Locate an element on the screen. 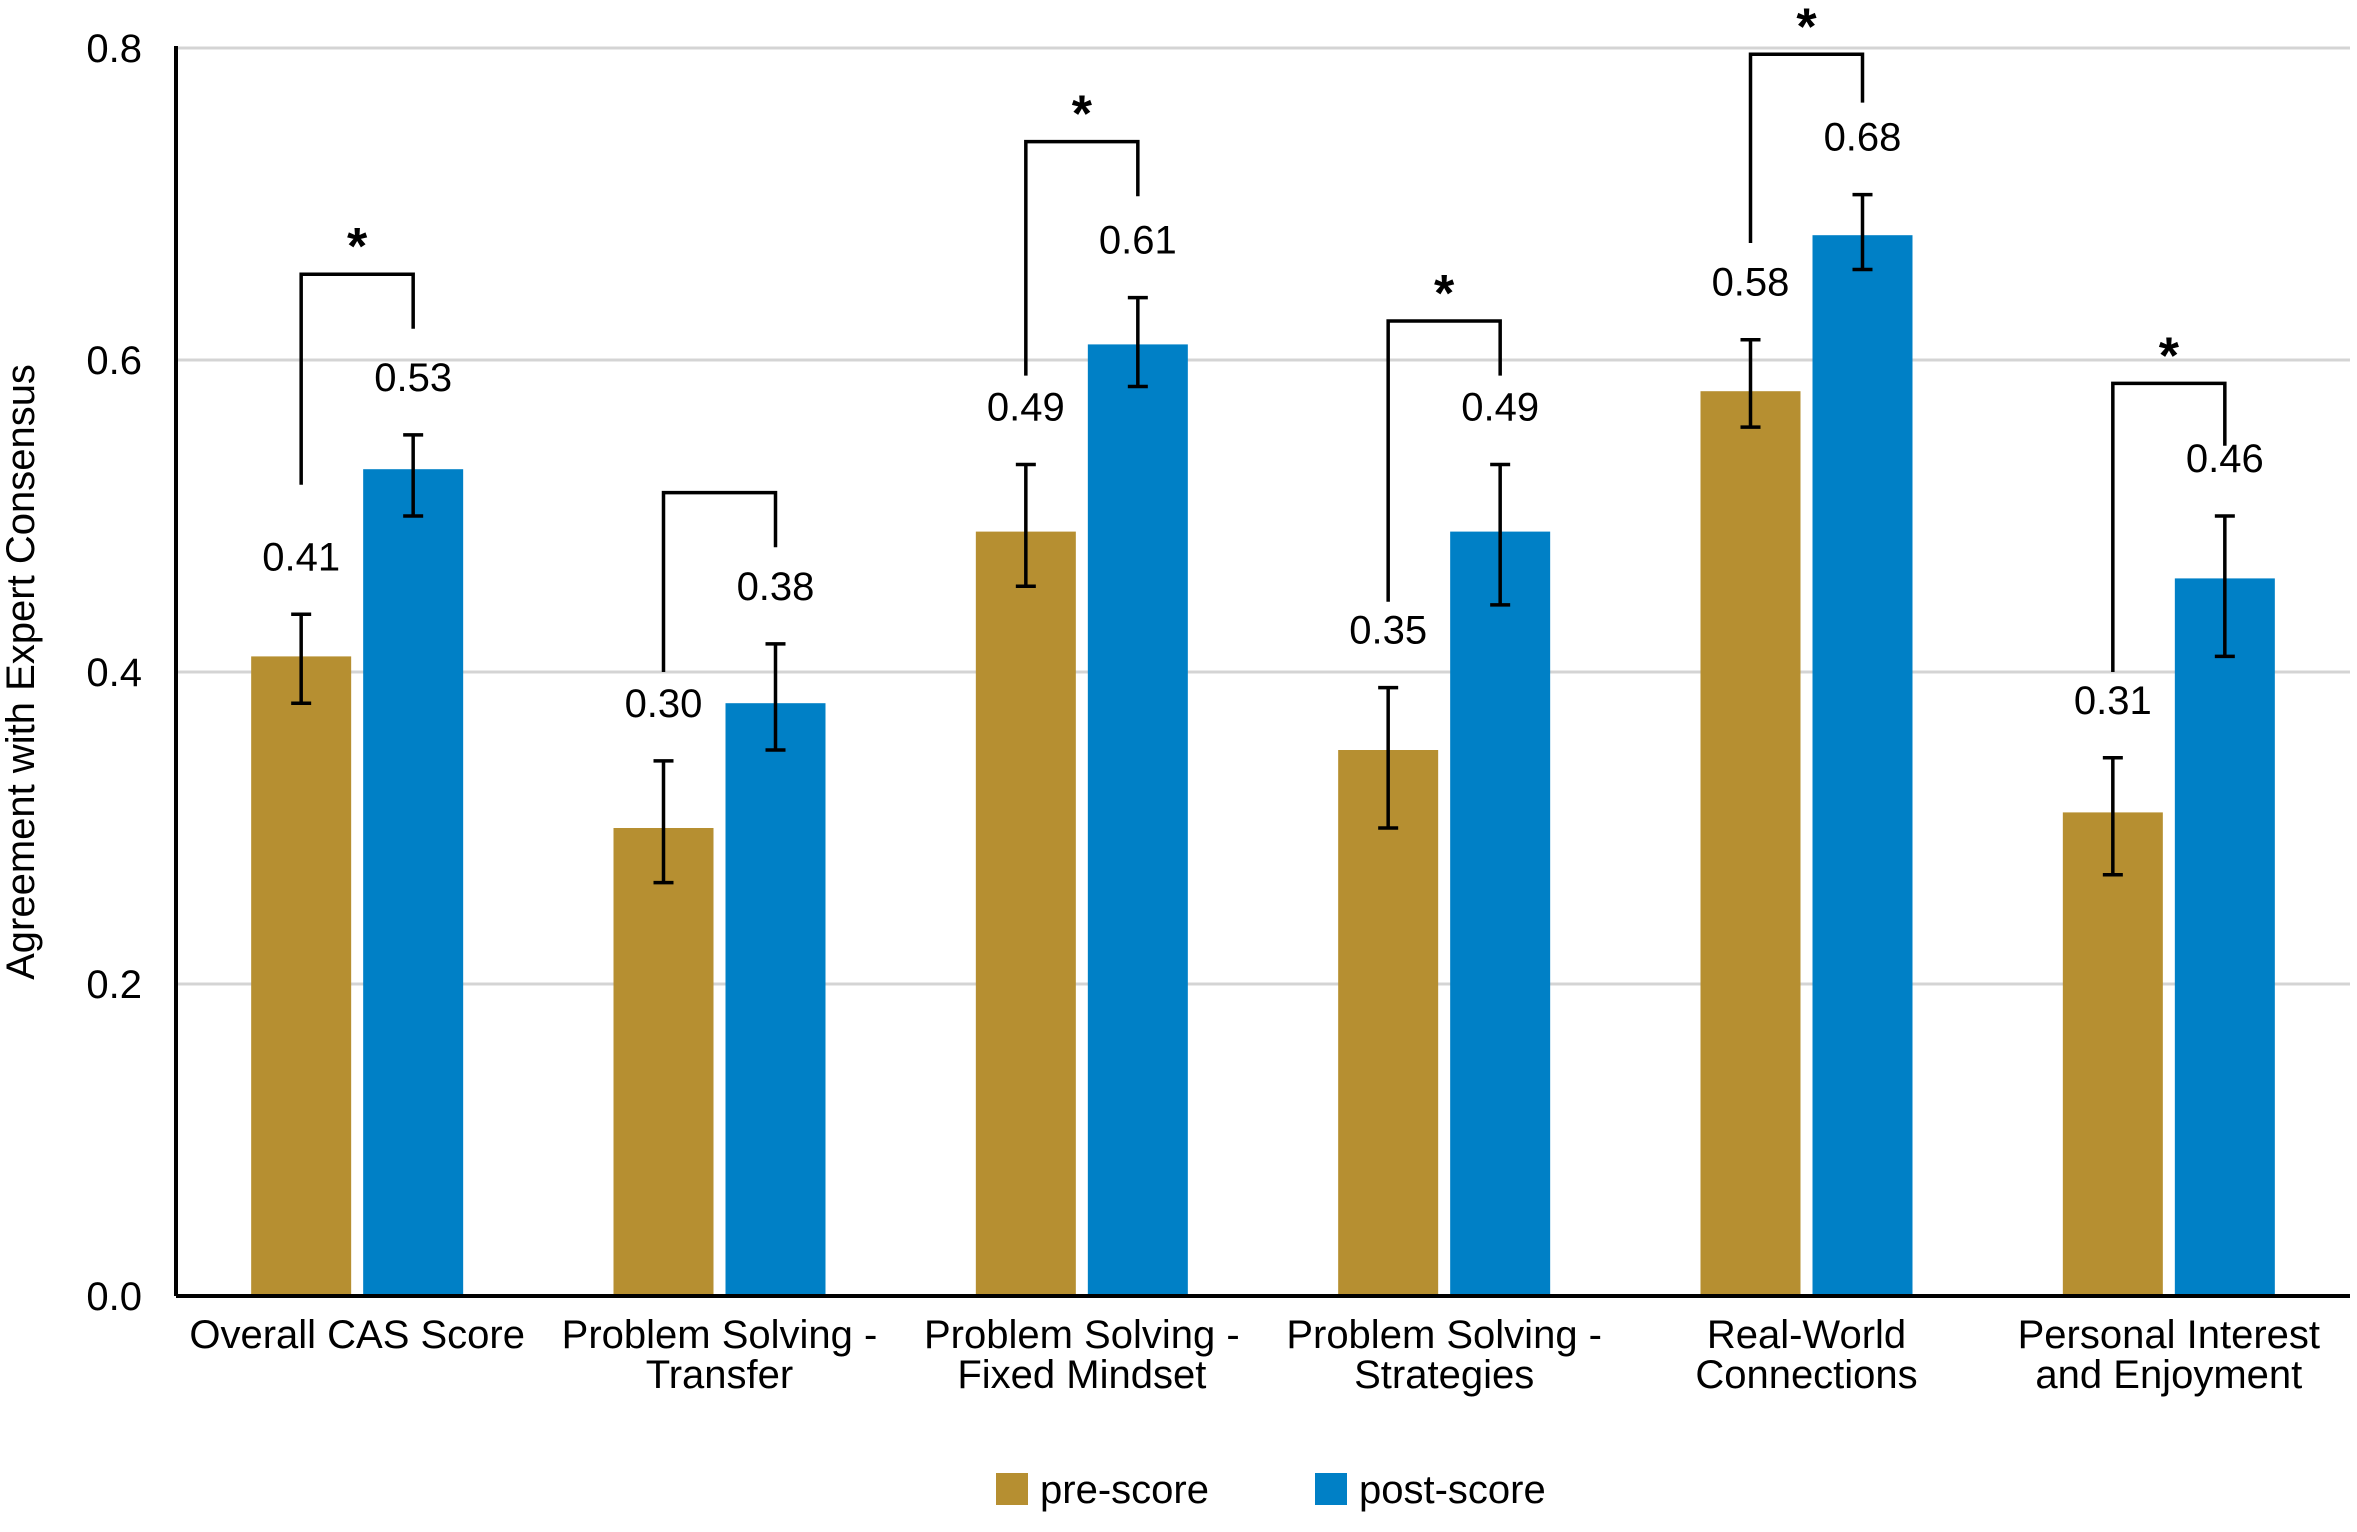  y-axis-title: Agreement with Expert Consensus is located at coordinates (21, 672).